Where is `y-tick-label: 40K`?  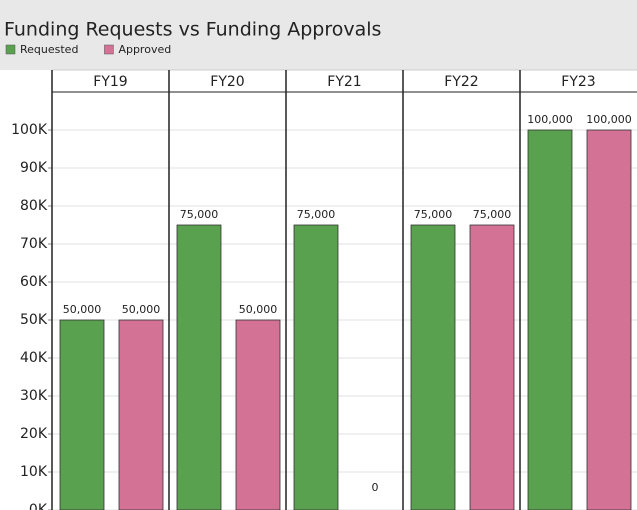 y-tick-label: 40K is located at coordinates (34, 358).